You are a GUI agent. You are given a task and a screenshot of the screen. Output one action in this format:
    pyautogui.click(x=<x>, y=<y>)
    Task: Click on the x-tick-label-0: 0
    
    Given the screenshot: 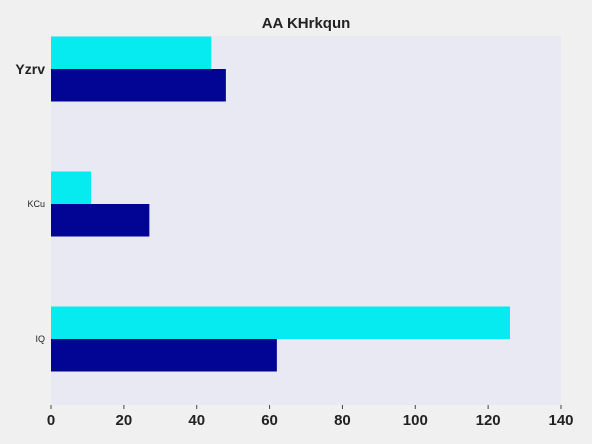 What is the action you would take?
    pyautogui.click(x=51, y=420)
    